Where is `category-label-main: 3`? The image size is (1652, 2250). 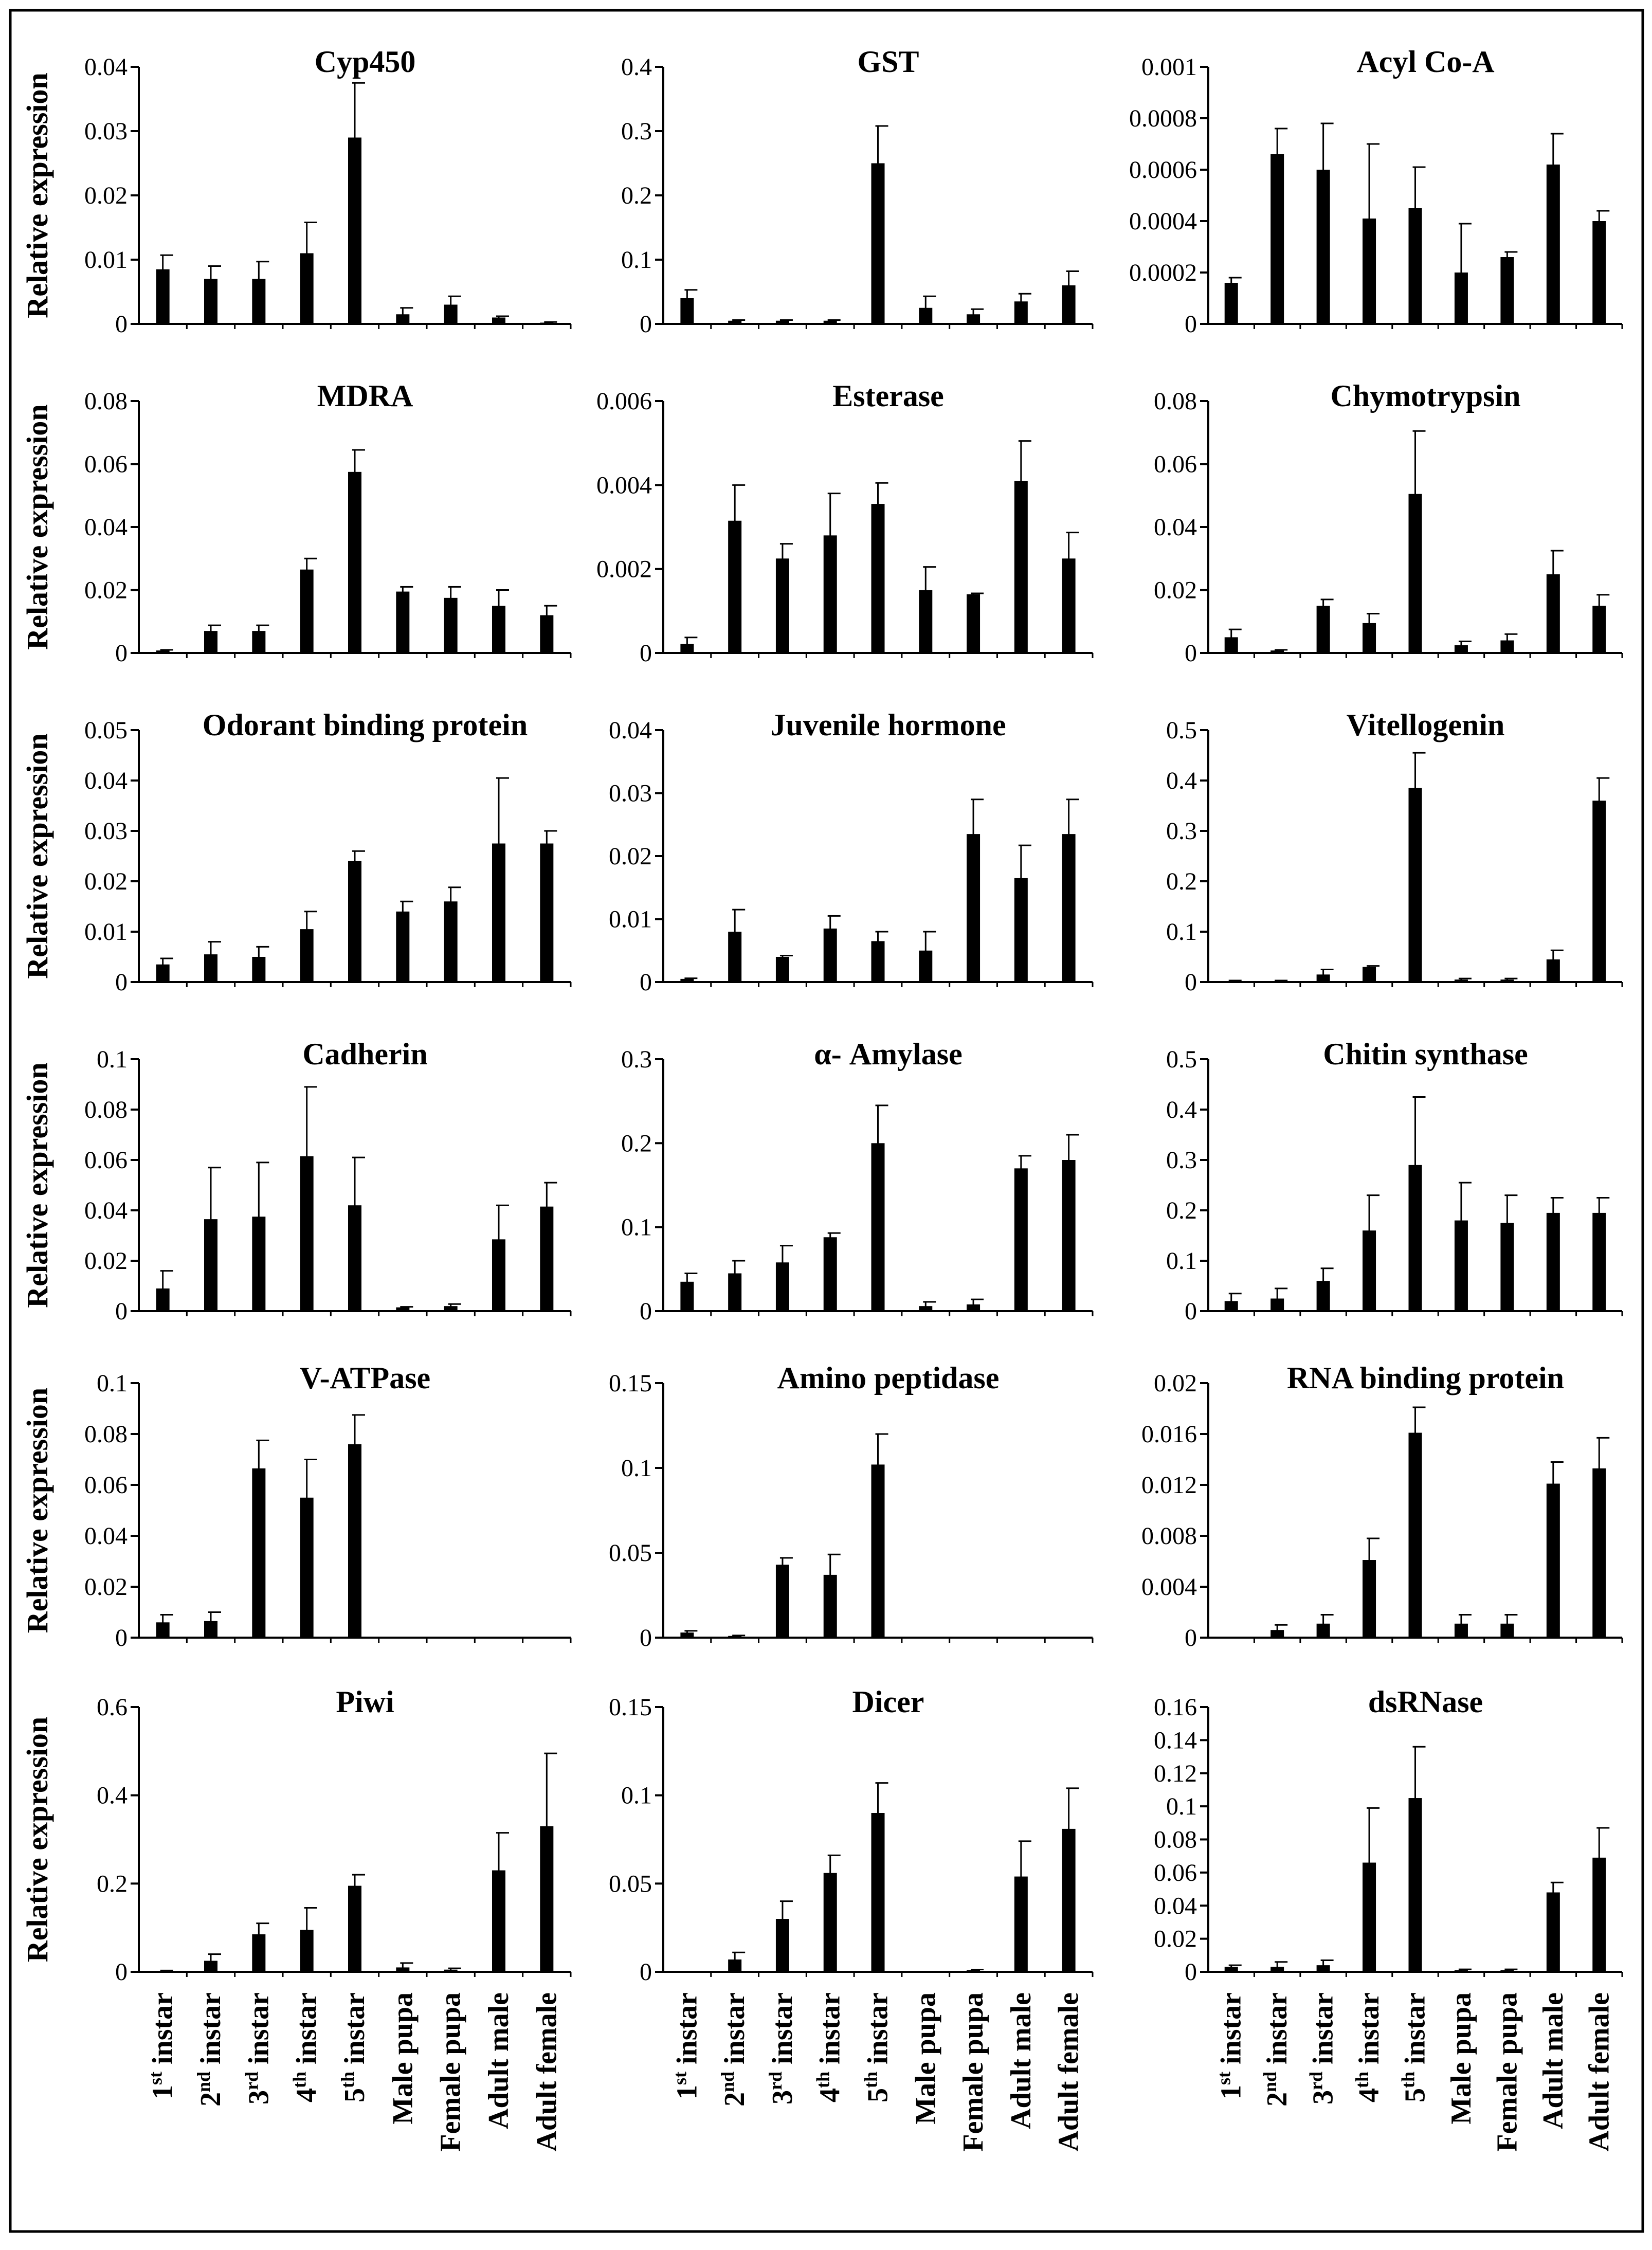
category-label-main: 3 is located at coordinates (1323, 2097).